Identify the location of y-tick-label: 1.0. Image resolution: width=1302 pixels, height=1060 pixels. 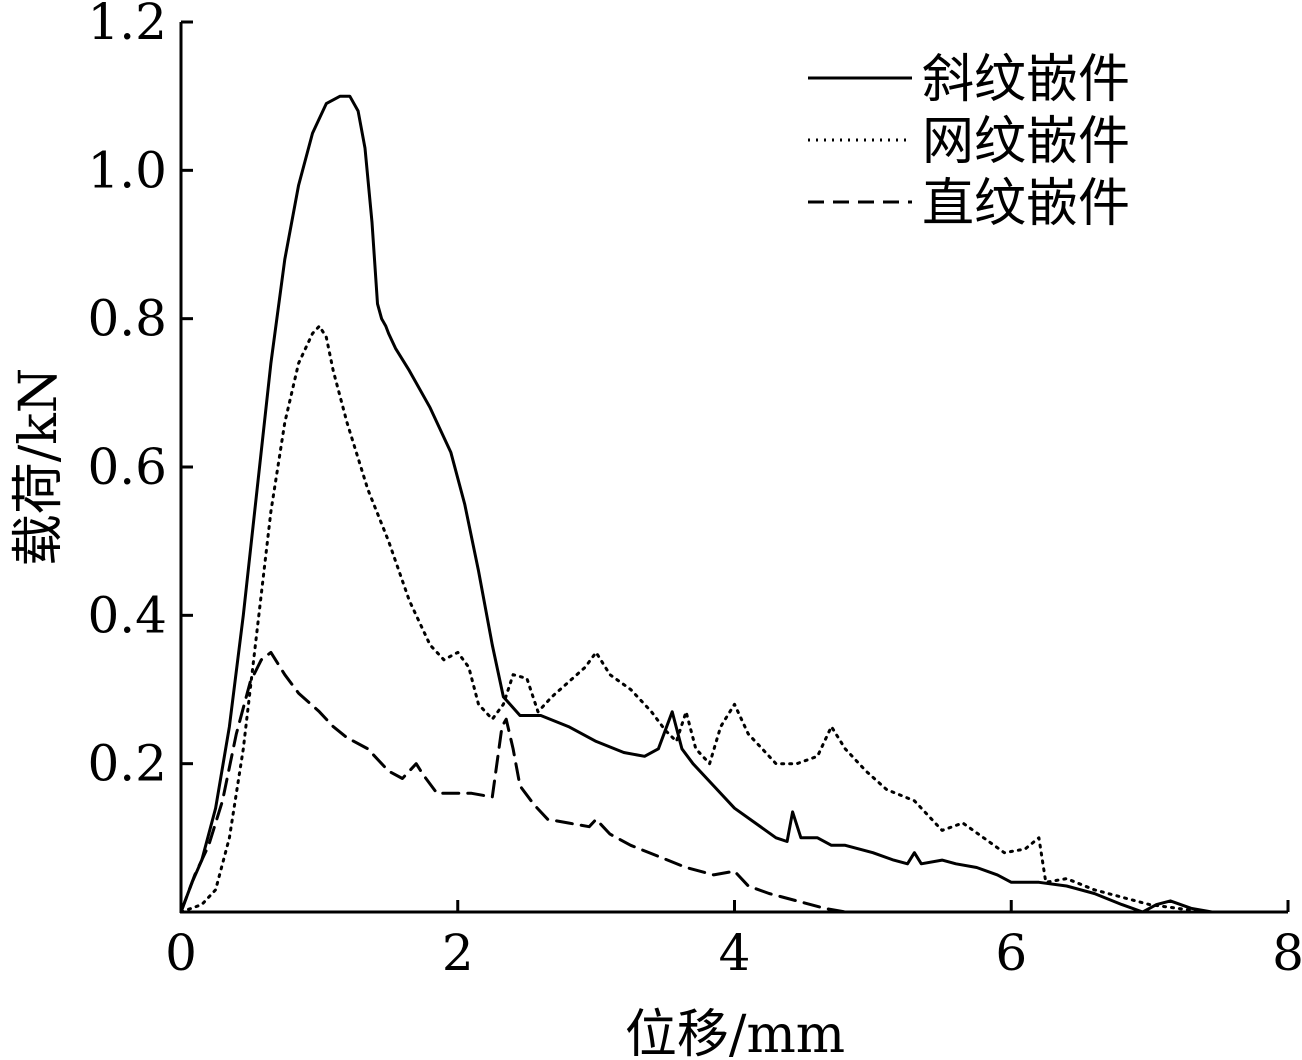
(127, 170).